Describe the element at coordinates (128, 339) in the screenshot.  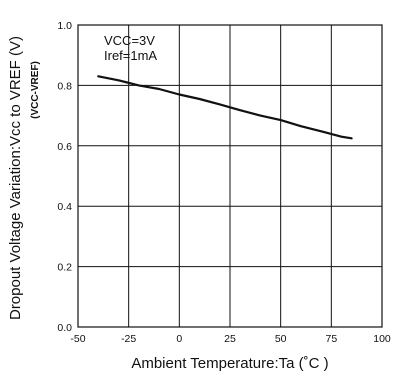
I see `x-tick-label: -25` at that location.